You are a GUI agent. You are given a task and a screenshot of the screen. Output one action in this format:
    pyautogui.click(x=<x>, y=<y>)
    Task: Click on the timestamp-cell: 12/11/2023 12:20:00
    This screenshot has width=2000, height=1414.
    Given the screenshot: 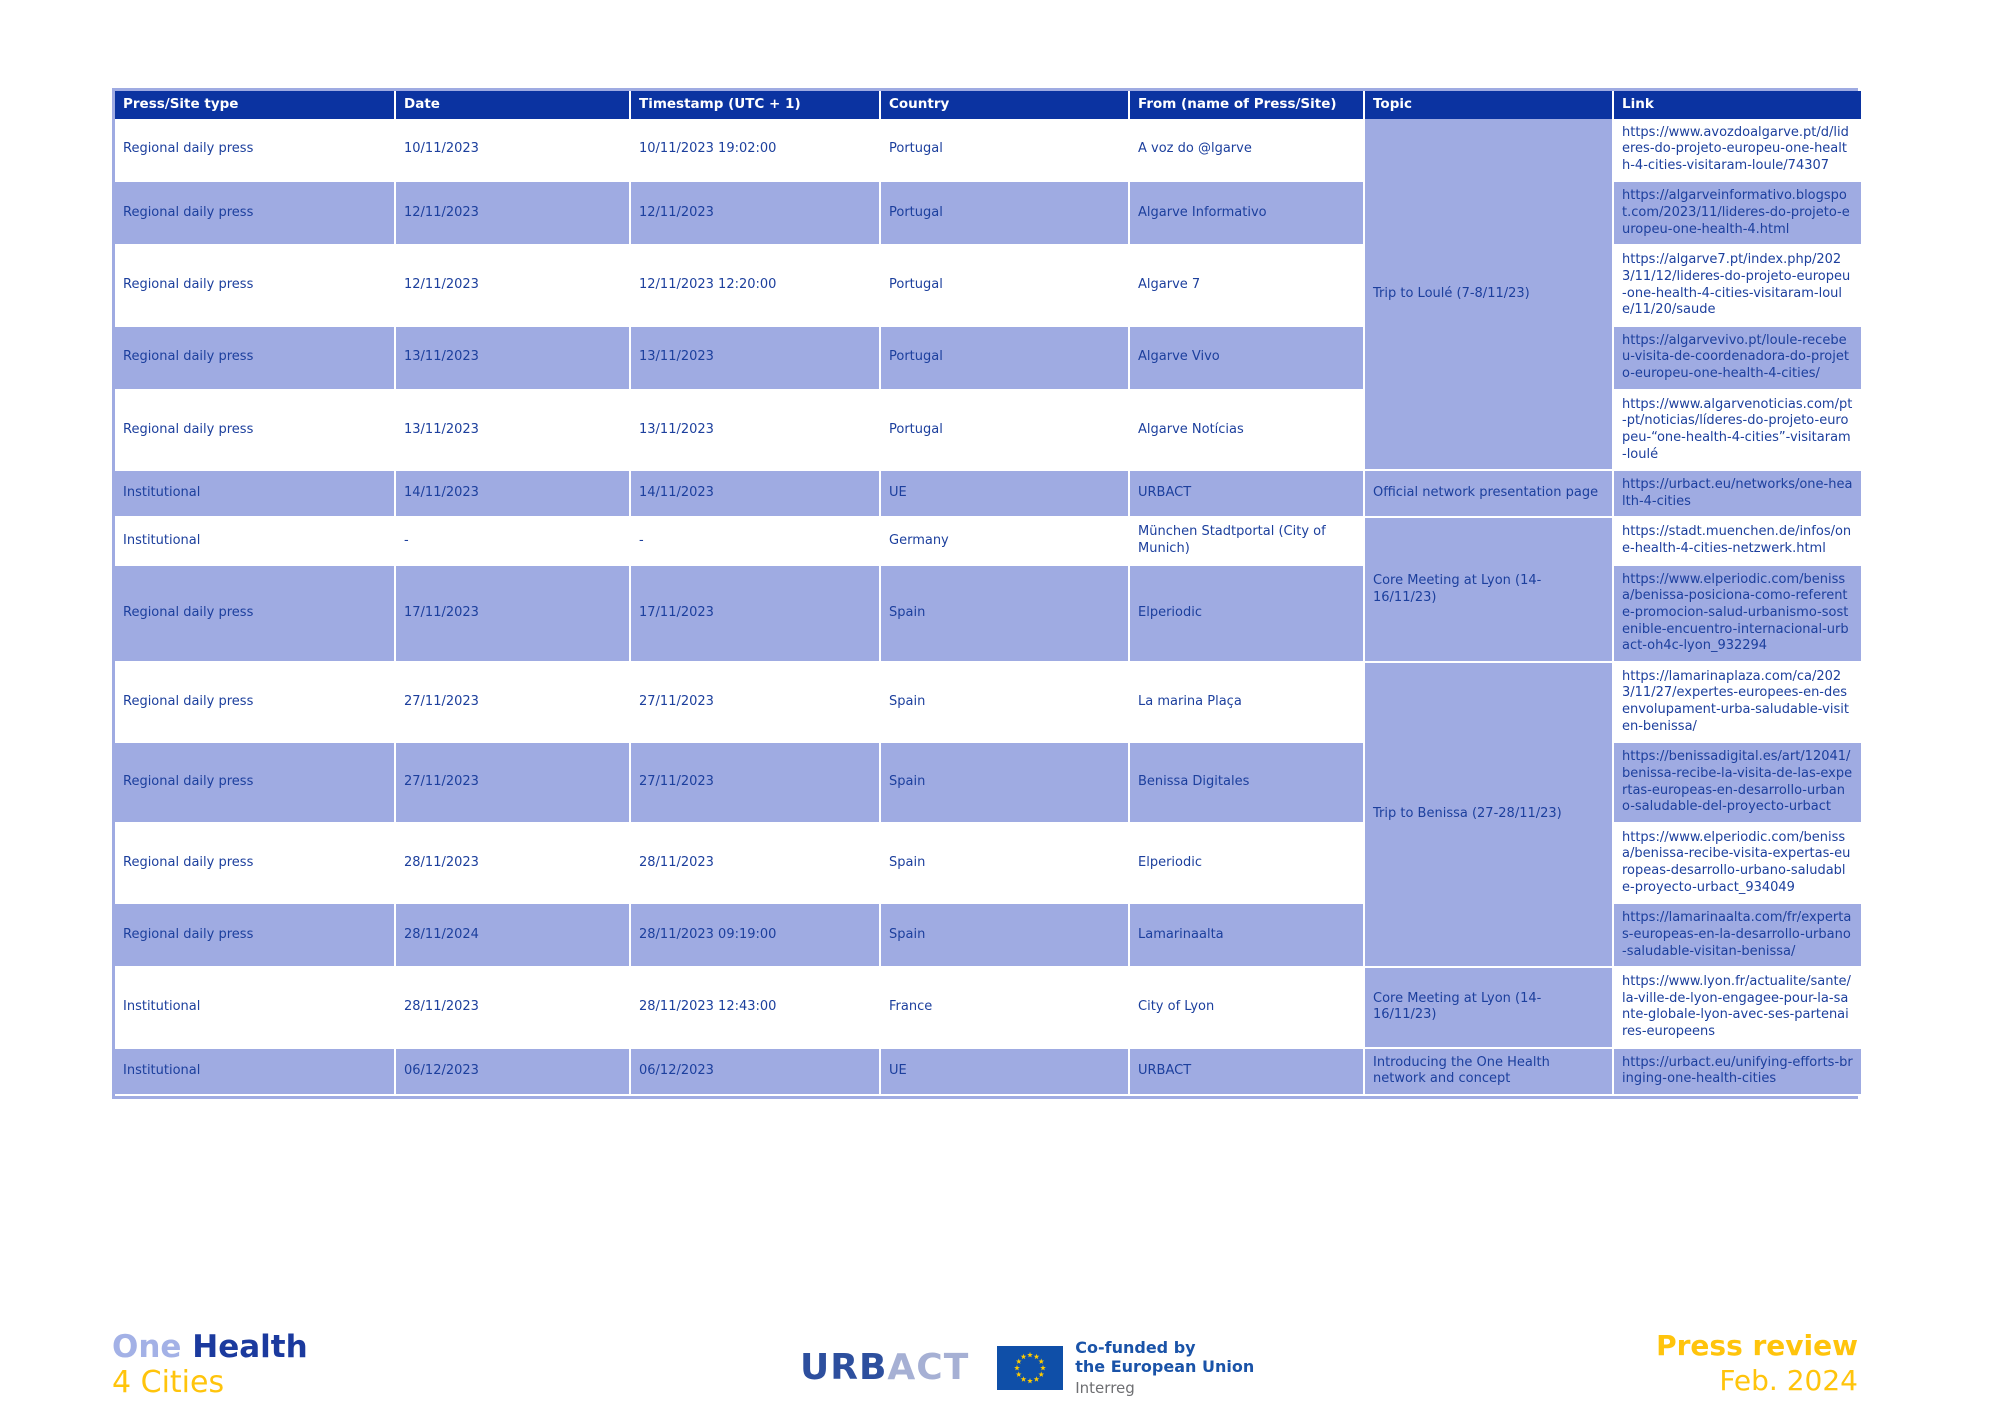 What is the action you would take?
    pyautogui.click(x=755, y=286)
    